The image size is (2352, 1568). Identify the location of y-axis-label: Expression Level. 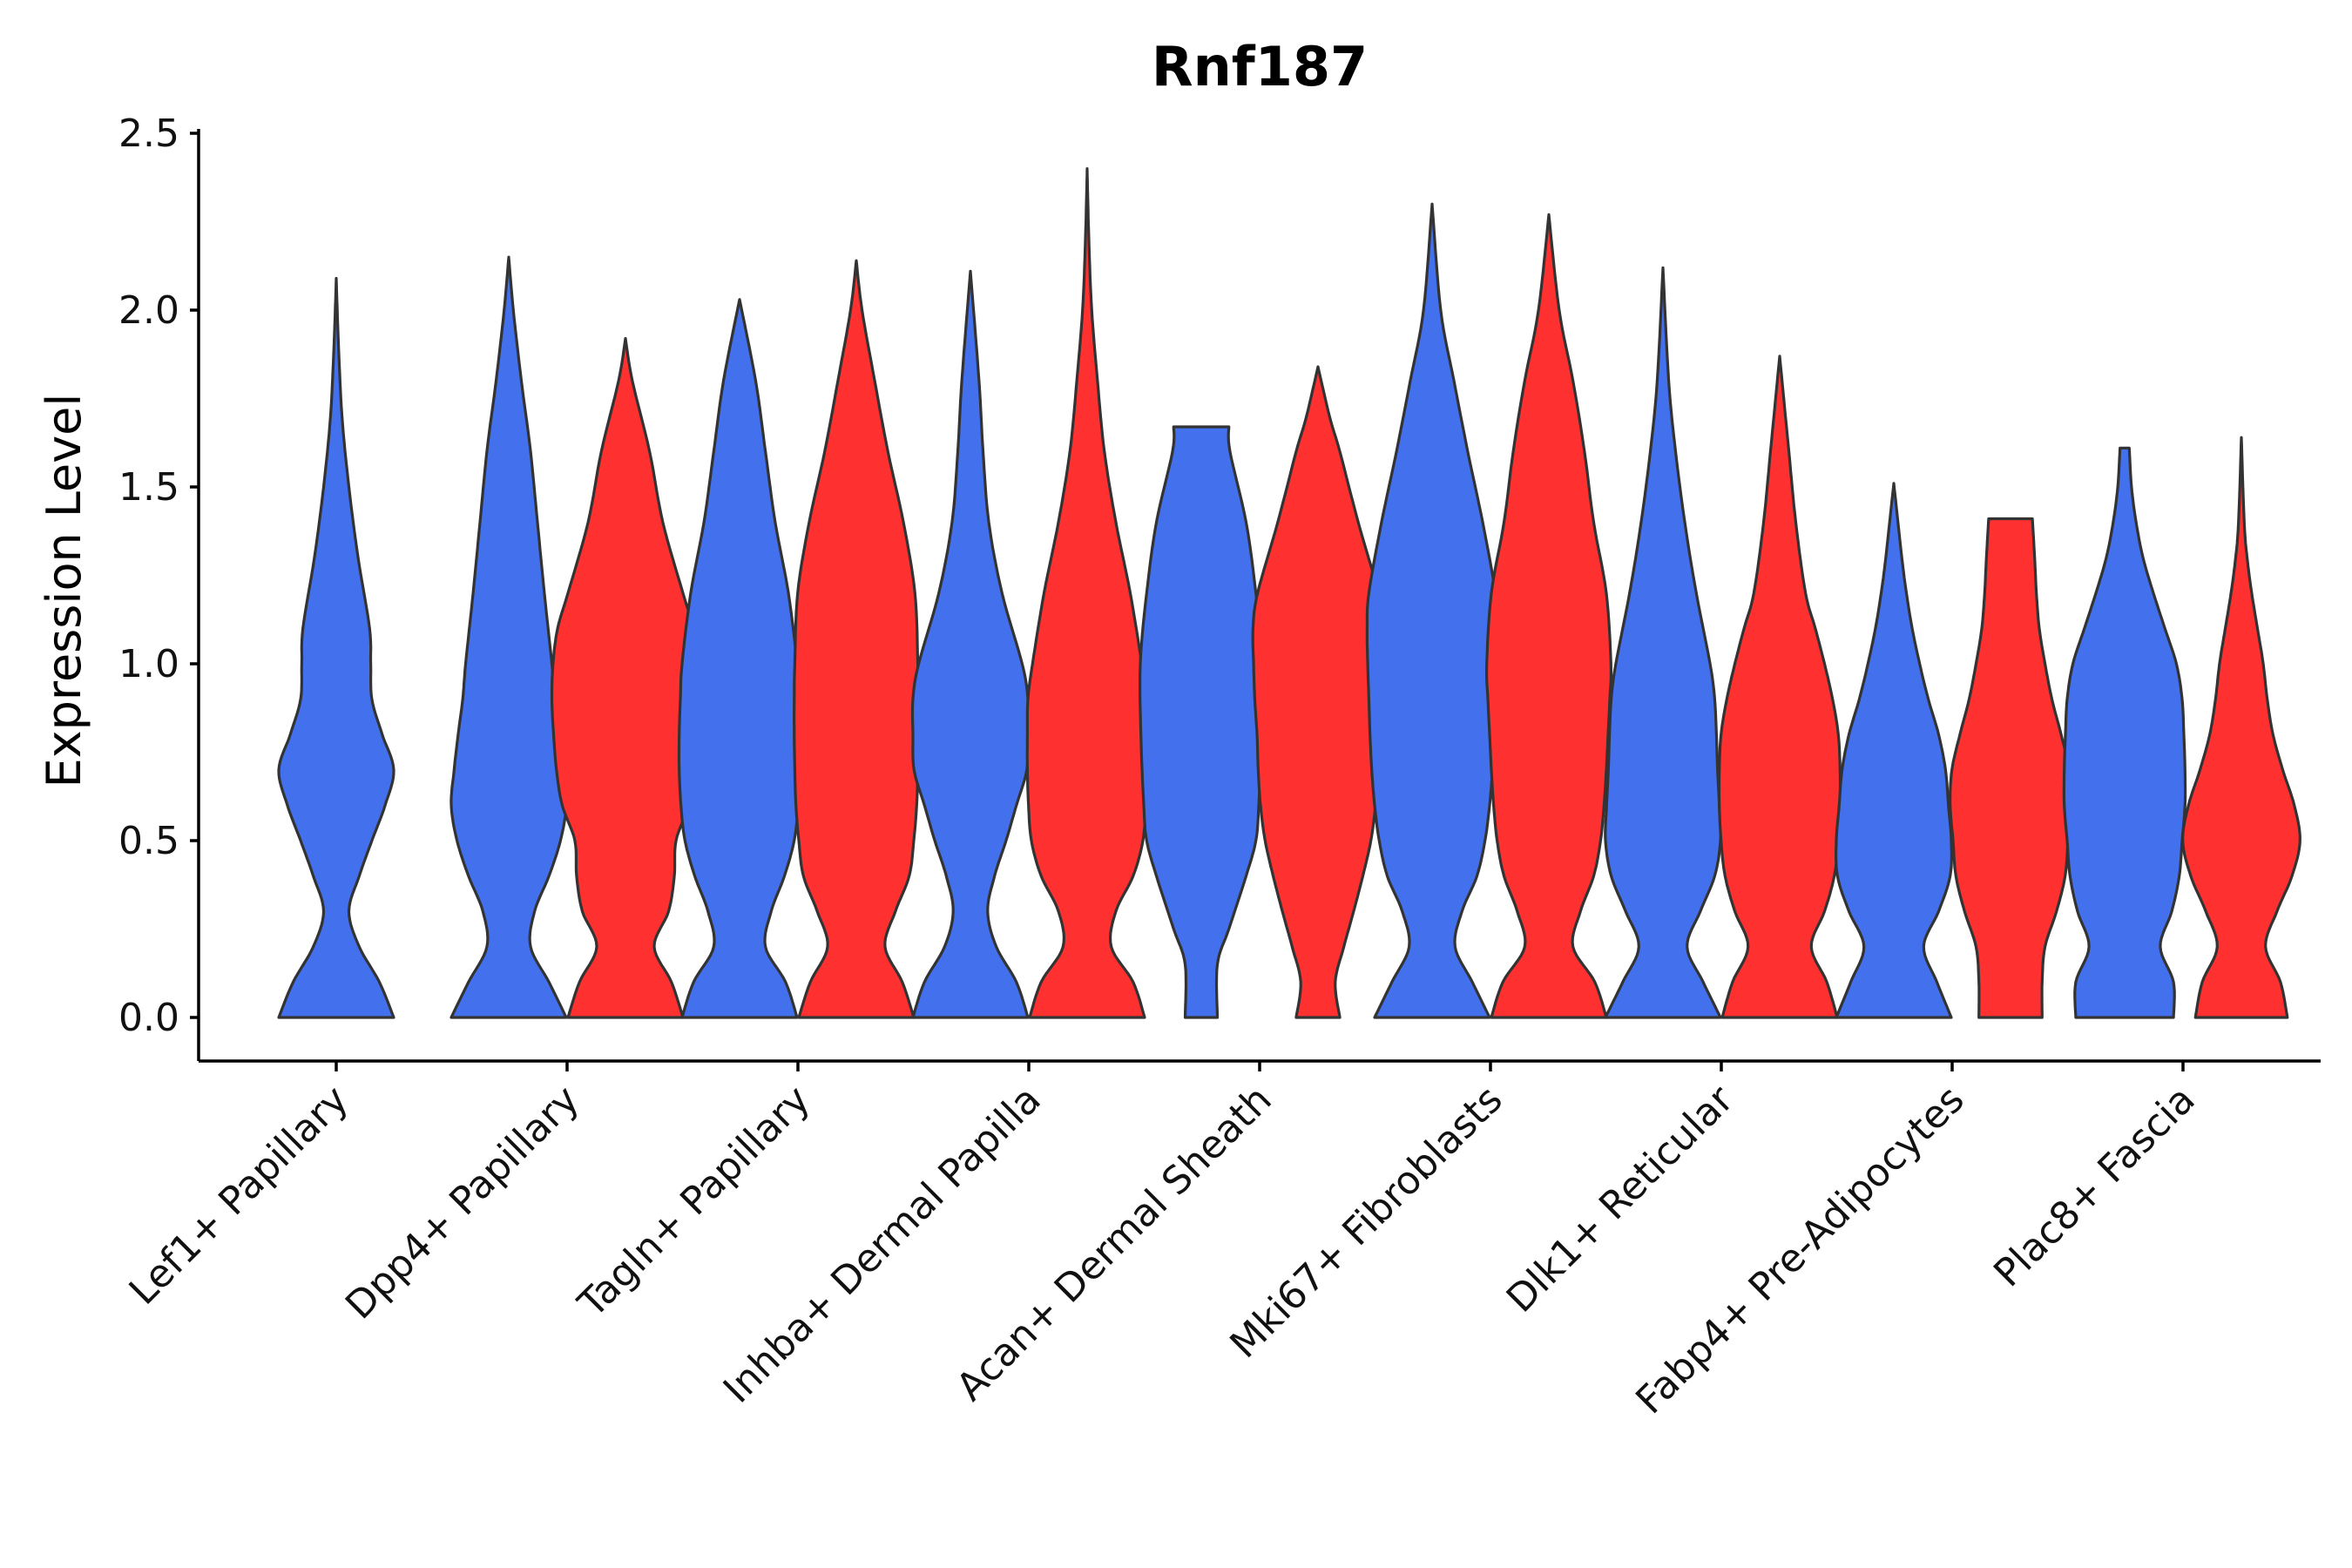
(64, 591).